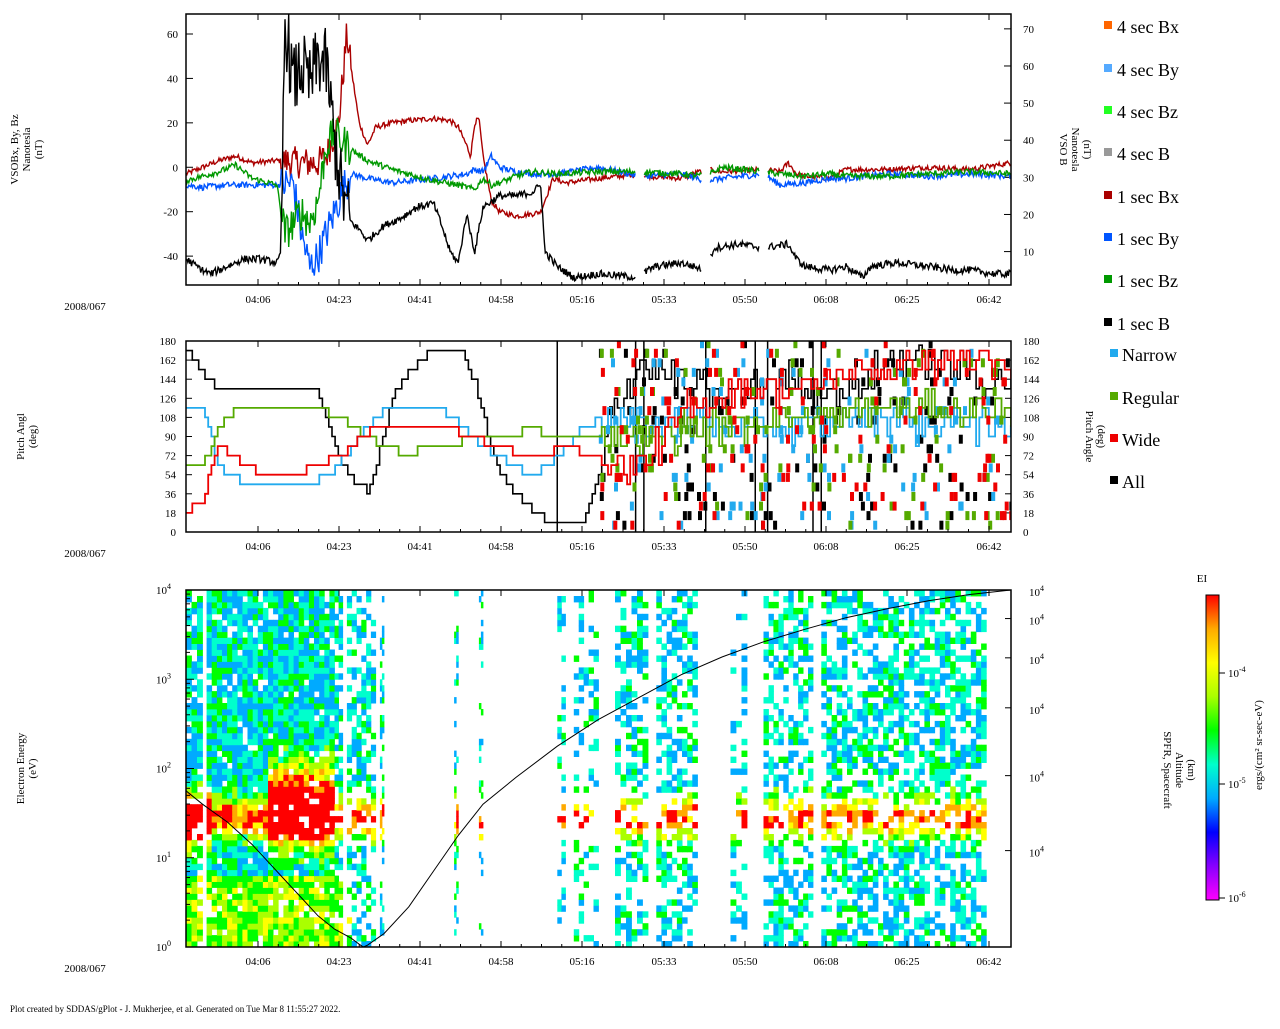 This screenshot has height=1029, width=1280. I want to click on spec-ytick-right-label-exp: 4, so click(1042, 617).